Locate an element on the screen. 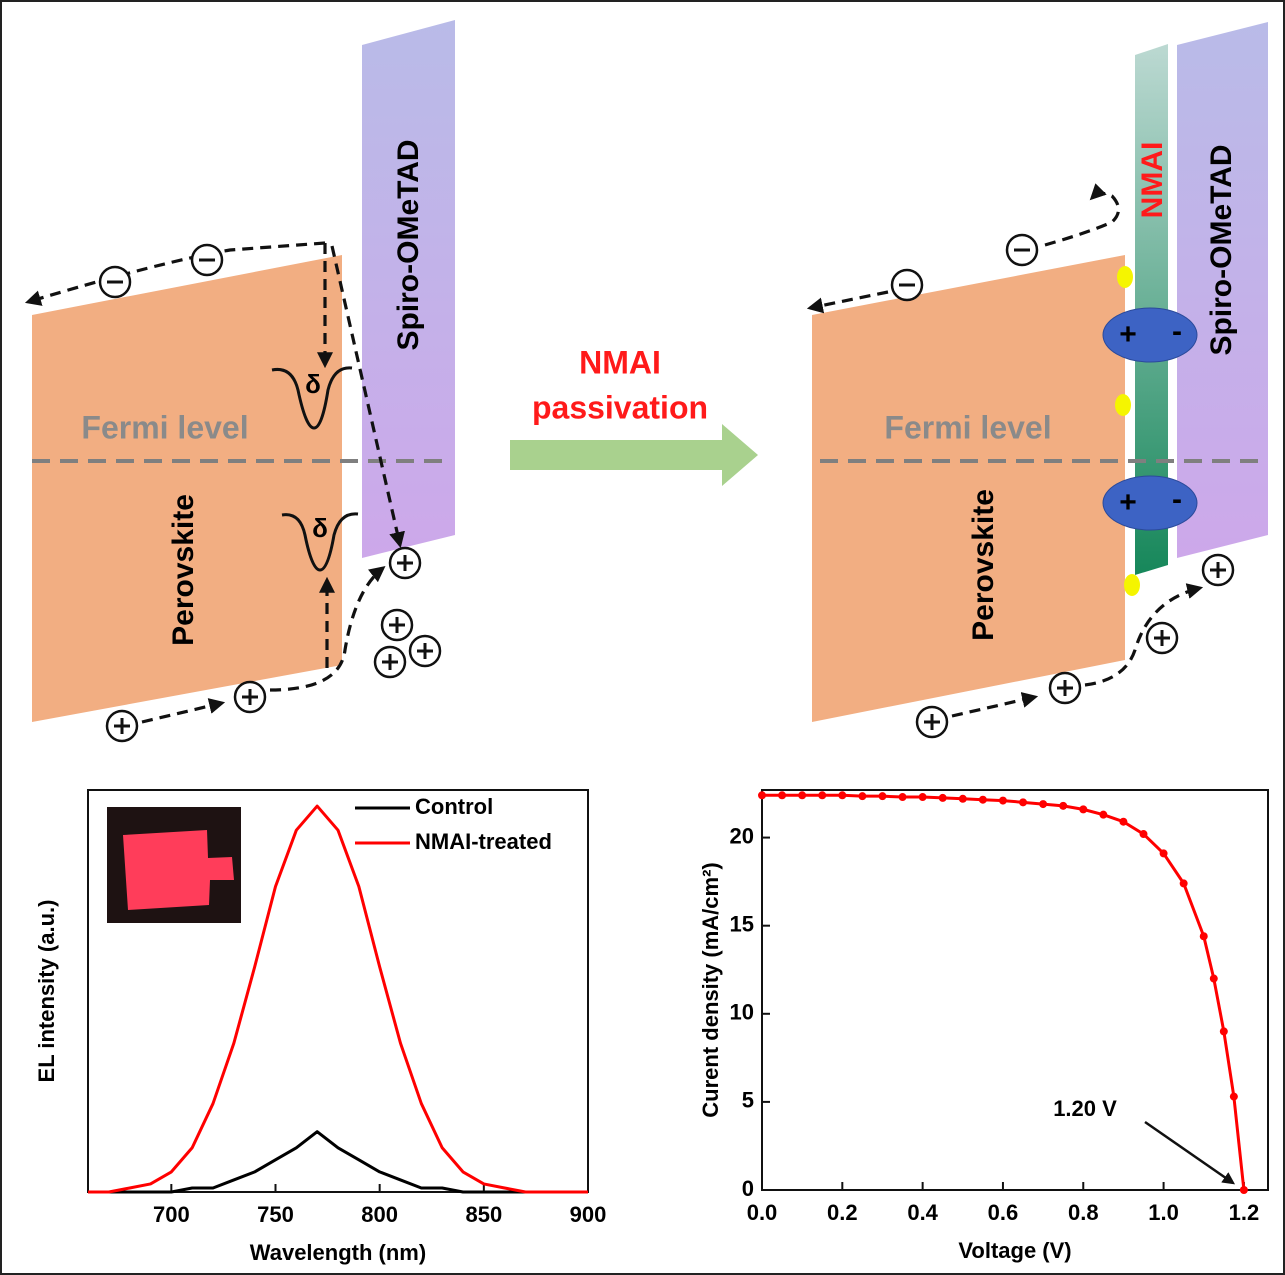  legend-label: NMAI-treated is located at coordinates (483, 841).